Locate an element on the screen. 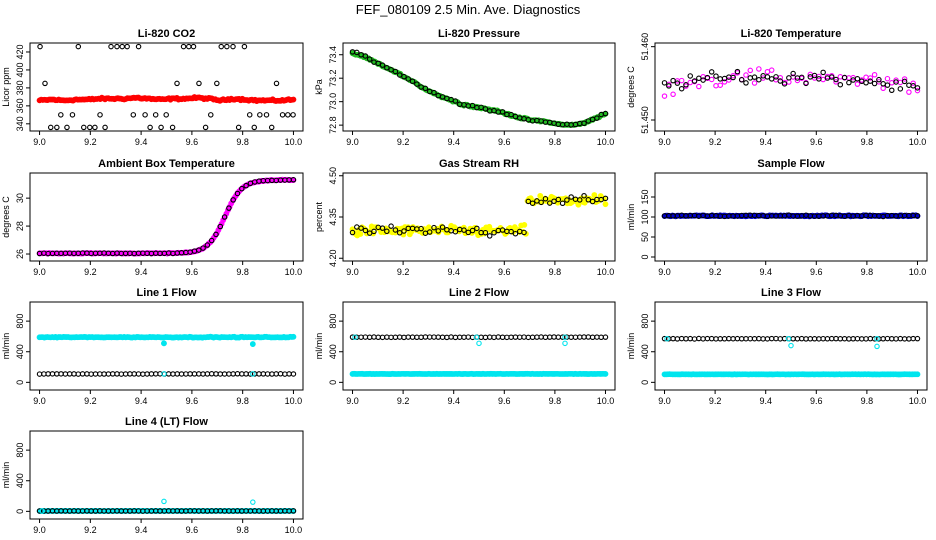 This screenshot has width=936, height=540. y-tick-label: 28 is located at coordinates (20, 226).